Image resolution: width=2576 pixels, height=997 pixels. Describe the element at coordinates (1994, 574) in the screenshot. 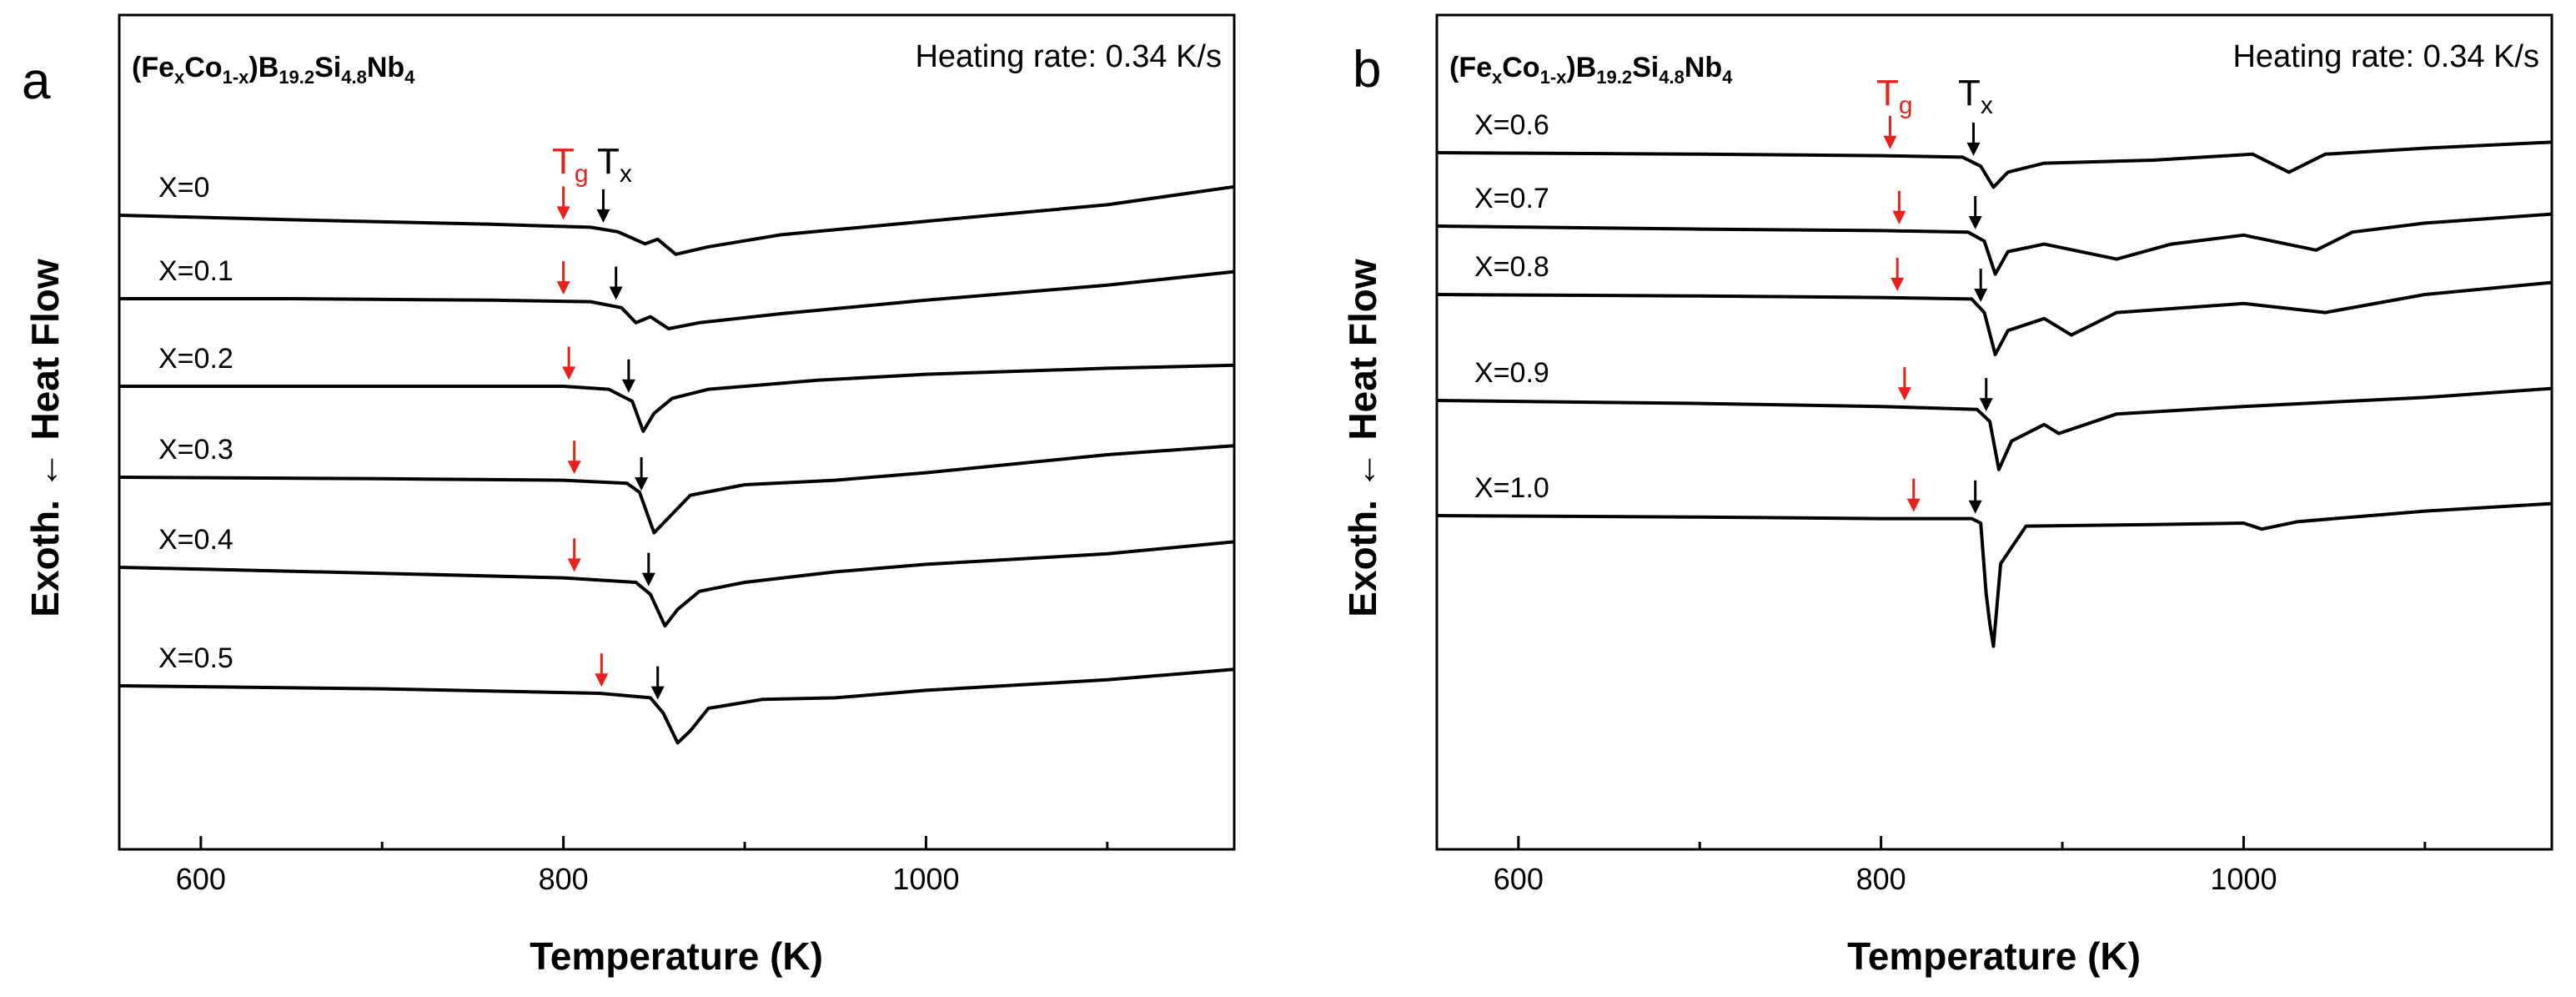

I see `curve-b-X-1.0` at that location.